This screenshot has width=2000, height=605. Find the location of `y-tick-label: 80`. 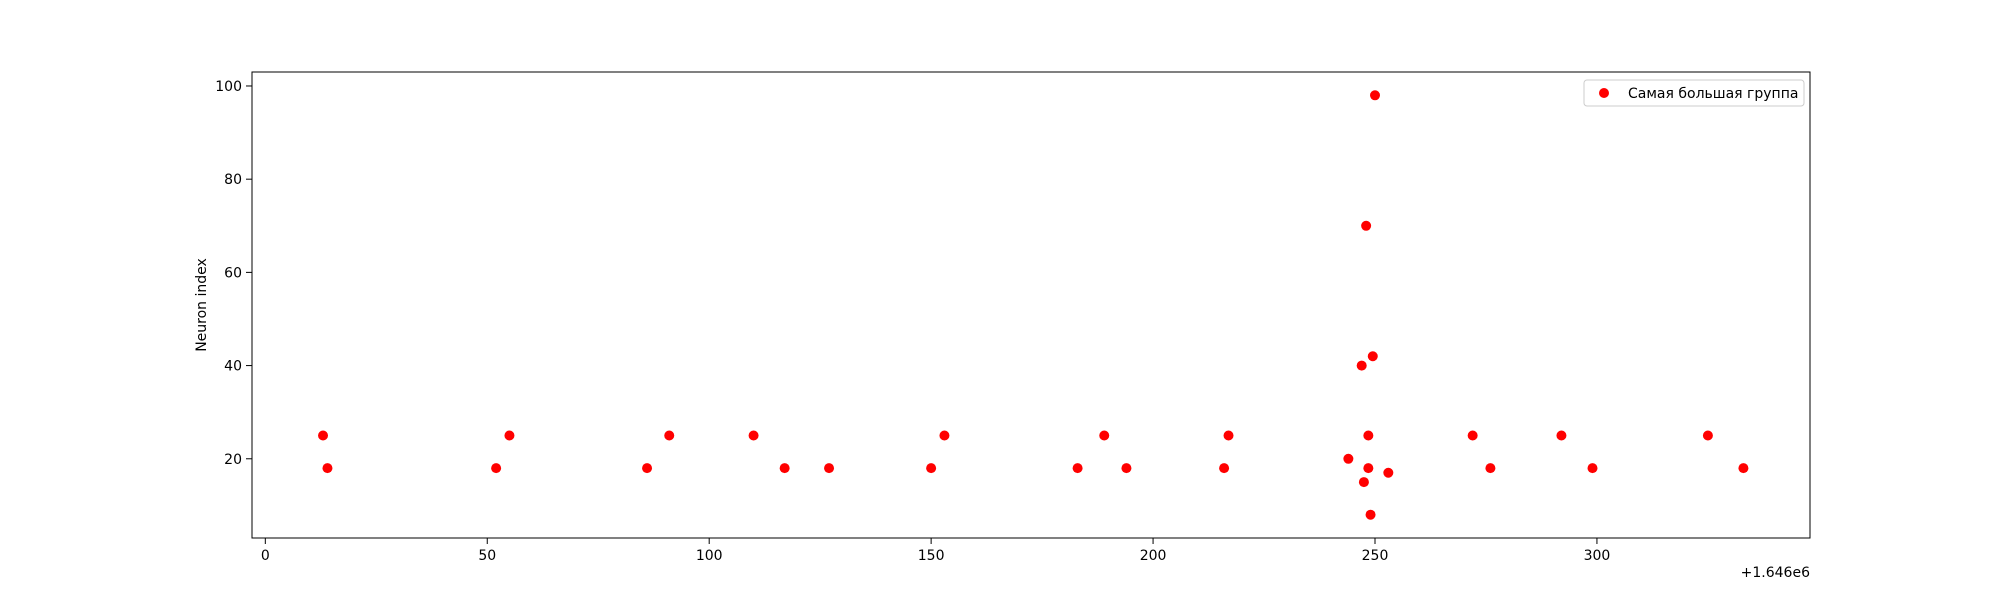

y-tick-label: 80 is located at coordinates (233, 180).